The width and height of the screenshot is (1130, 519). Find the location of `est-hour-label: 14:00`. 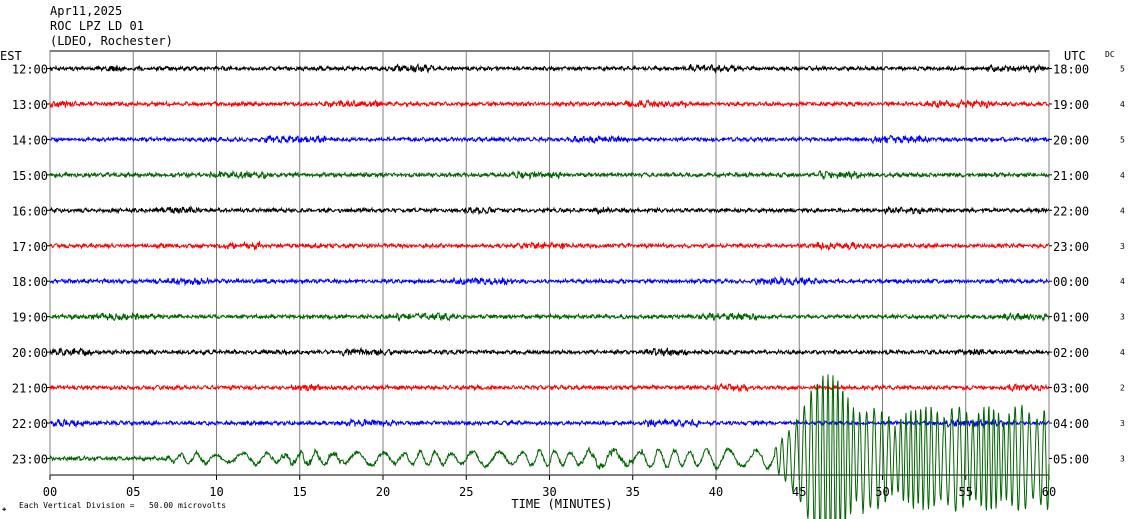

est-hour-label: 14:00 is located at coordinates (30, 140).